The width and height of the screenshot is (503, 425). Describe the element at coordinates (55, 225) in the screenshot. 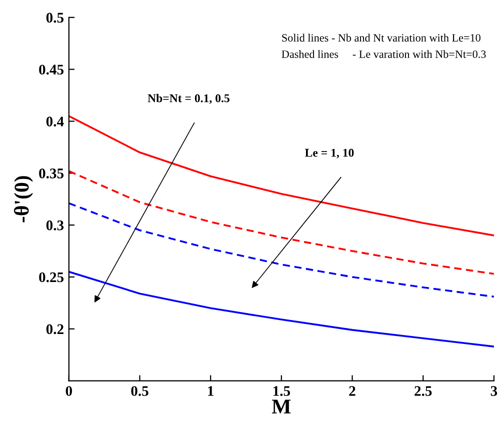

I see `y-tick-label: 0.3` at that location.